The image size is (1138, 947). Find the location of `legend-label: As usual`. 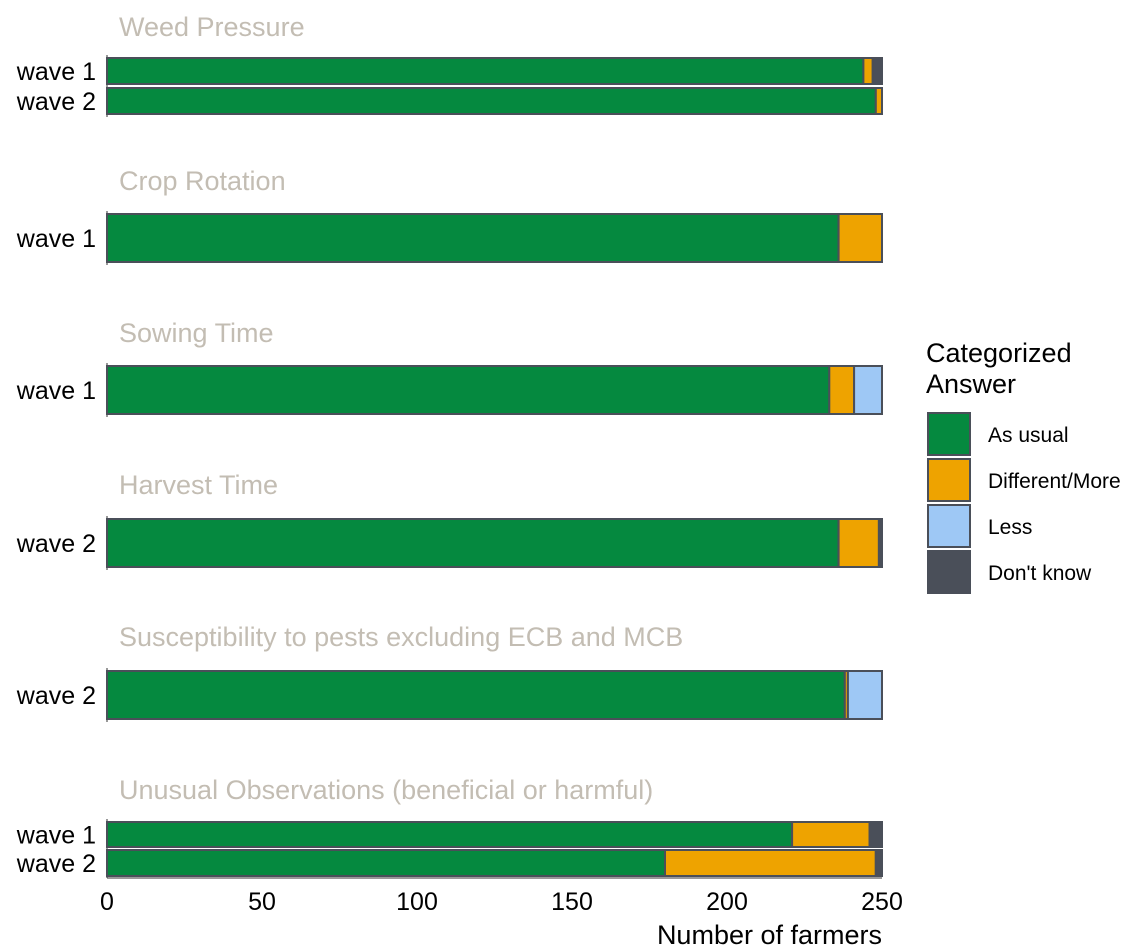

legend-label: As usual is located at coordinates (1028, 435).